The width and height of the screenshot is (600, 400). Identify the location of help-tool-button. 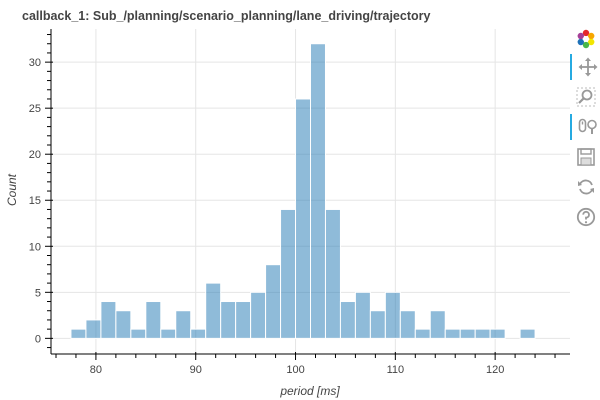
(585, 217).